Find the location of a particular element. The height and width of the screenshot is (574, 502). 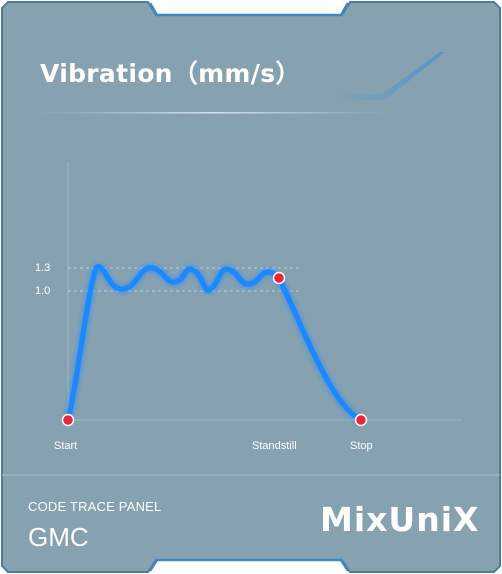

footer-label: CODE TRACE PANEL is located at coordinates (95, 506).